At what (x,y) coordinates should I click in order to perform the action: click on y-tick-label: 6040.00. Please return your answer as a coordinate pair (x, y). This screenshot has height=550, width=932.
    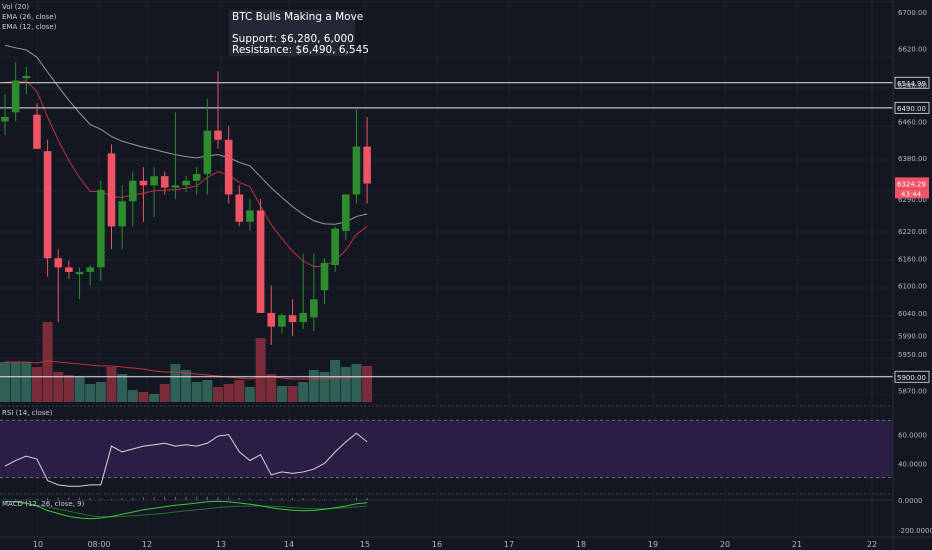
    Looking at the image, I should click on (912, 314).